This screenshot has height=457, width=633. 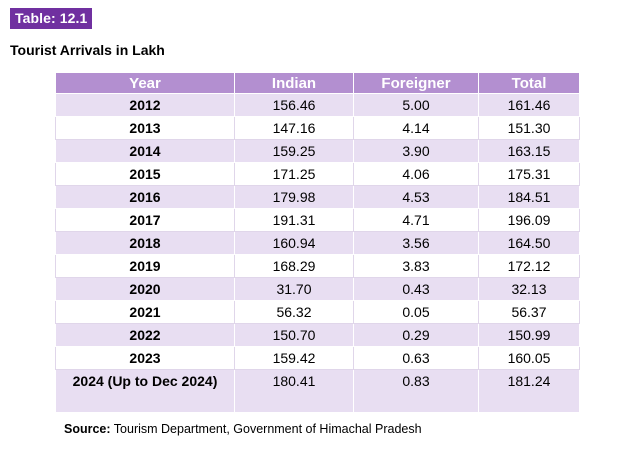 I want to click on indian-cell: 31.70, so click(x=294, y=289).